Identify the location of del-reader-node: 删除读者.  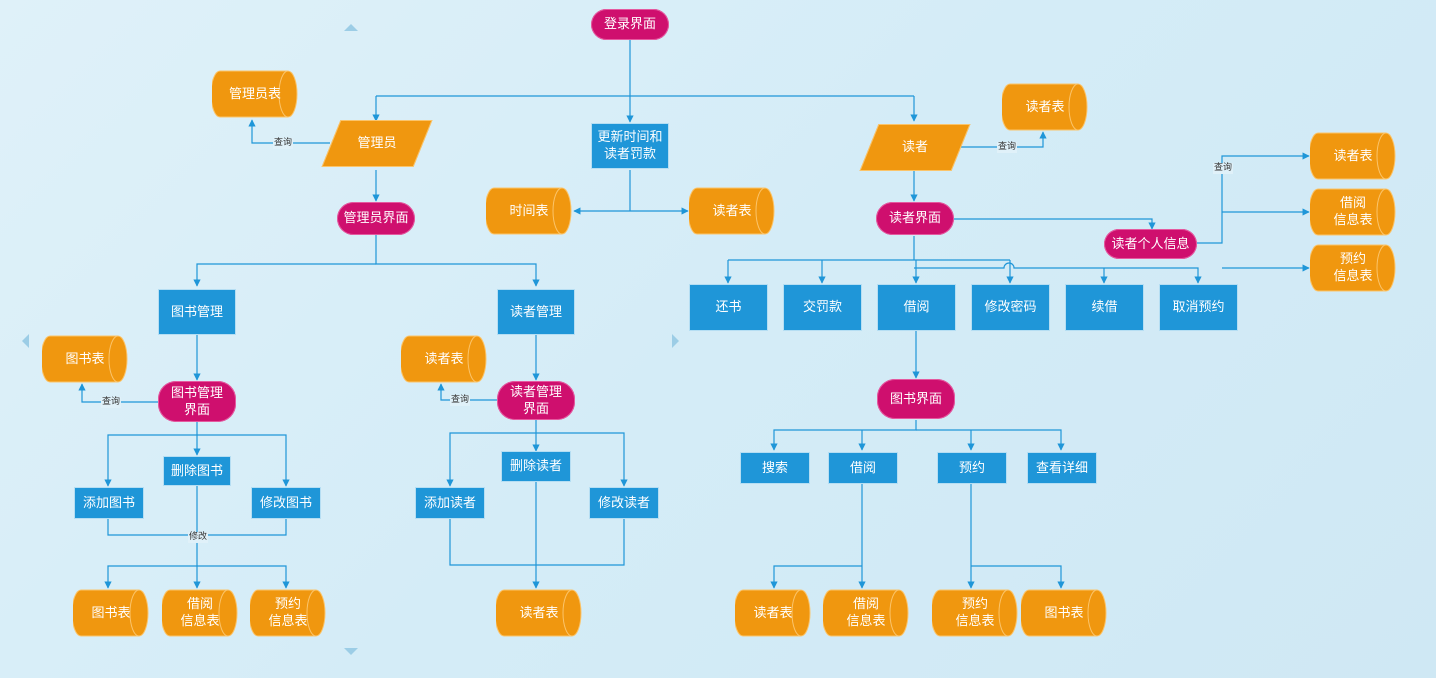
(536, 466).